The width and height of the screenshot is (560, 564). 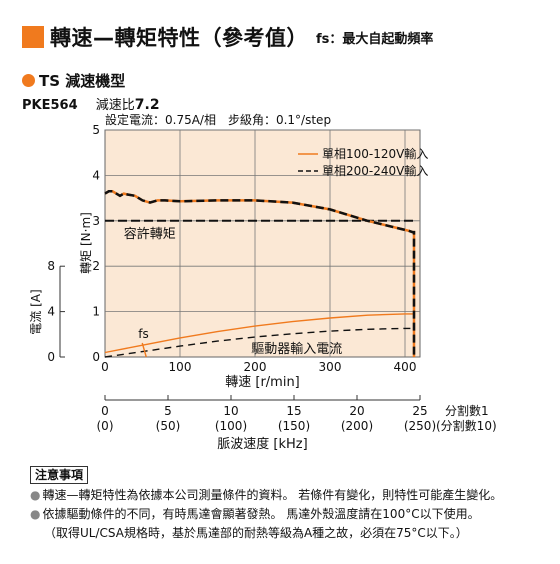 What do you see at coordinates (168, 426) in the screenshot?
I see `frequency-tick-label-tenth: (50)` at bounding box center [168, 426].